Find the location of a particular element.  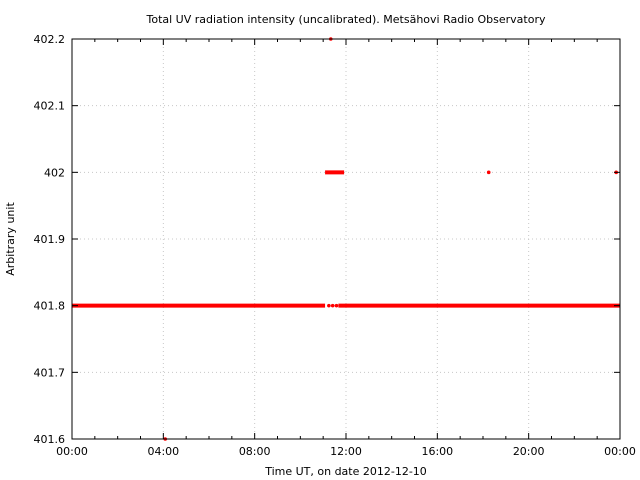

y-tick-label: 402.1 is located at coordinates (50, 106).